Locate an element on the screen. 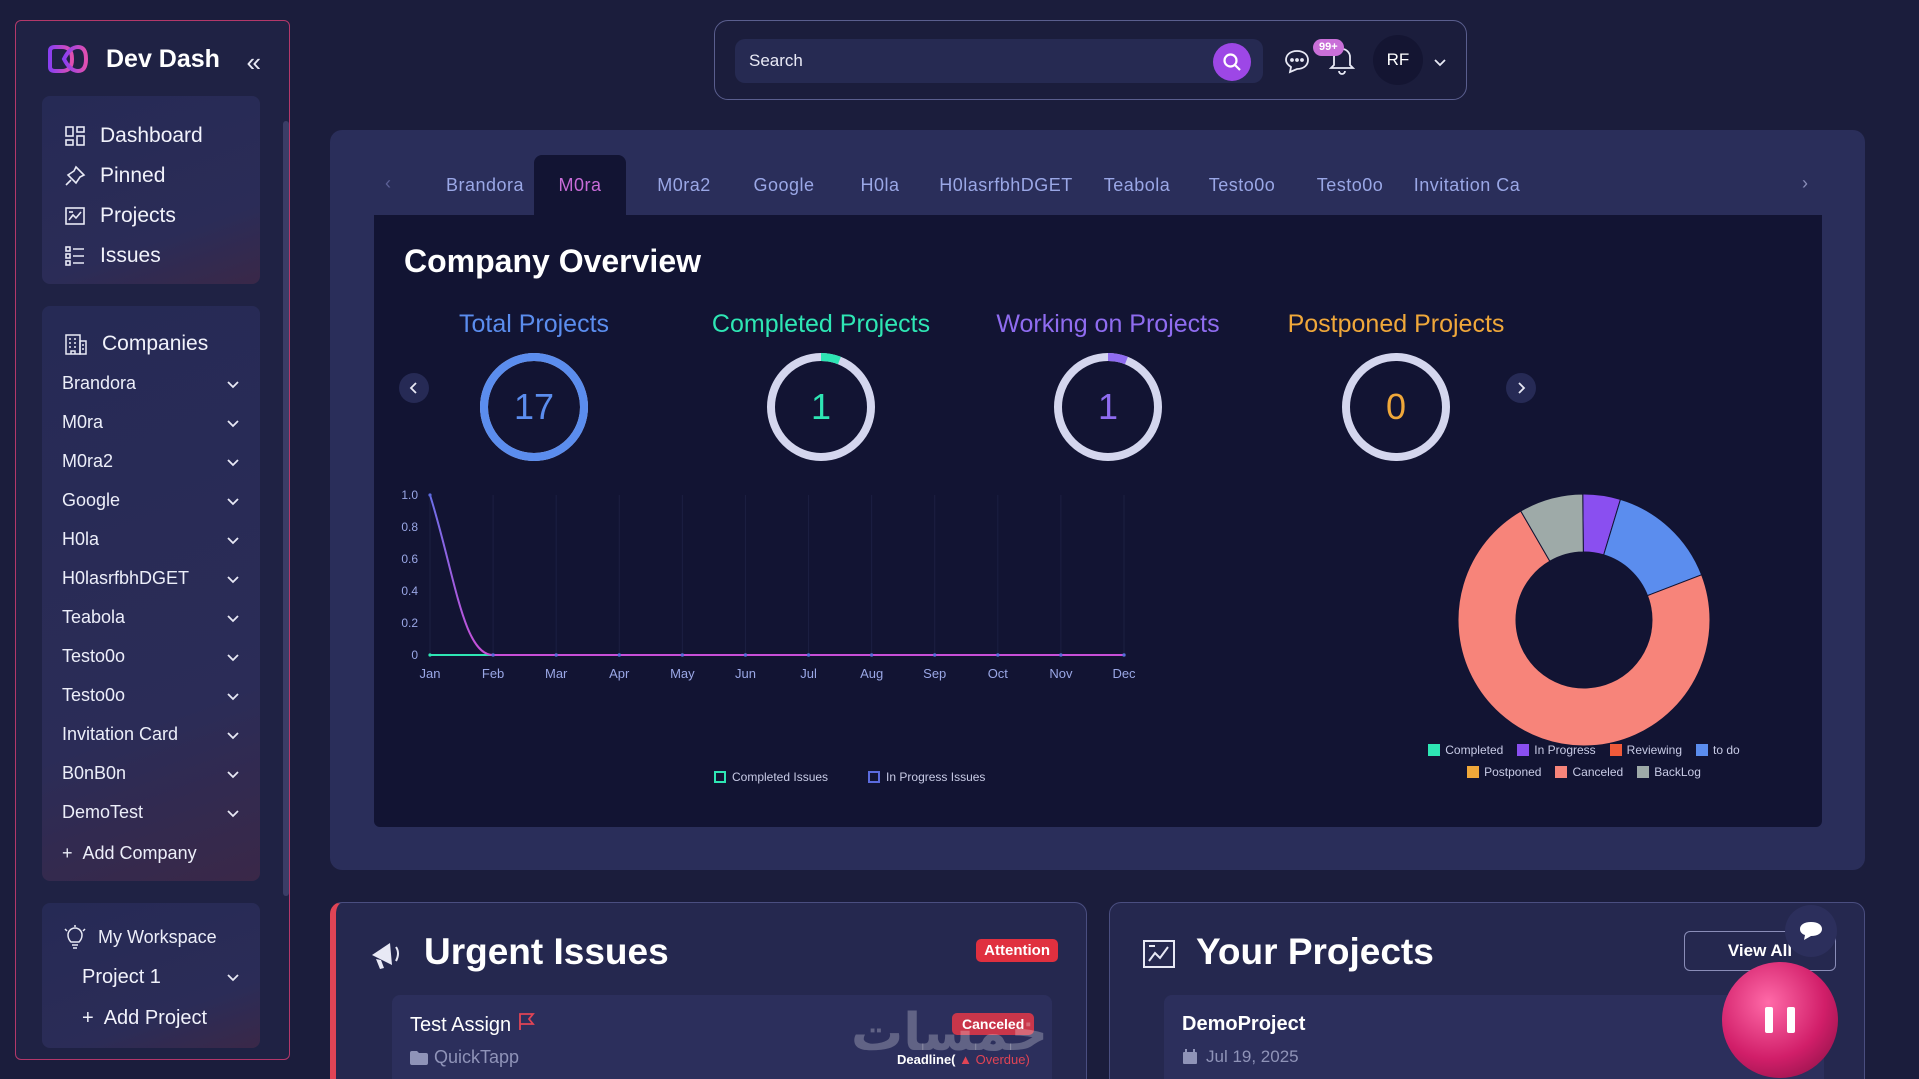 The image size is (1919, 1079). legend-item: Postponed is located at coordinates (1504, 772).